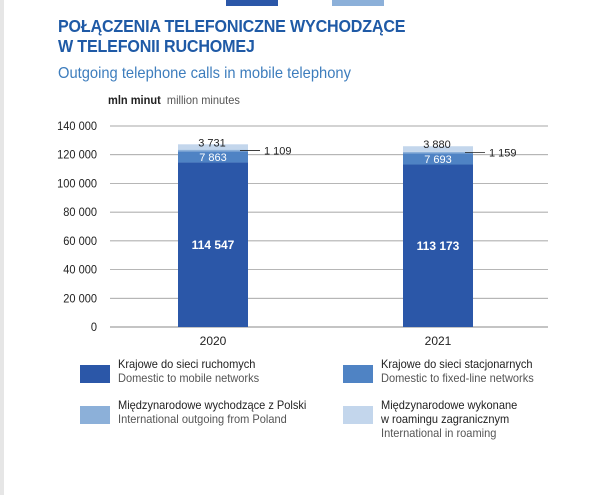  Describe the element at coordinates (80, 241) in the screenshot. I see `y-tick-label: 60 000` at that location.